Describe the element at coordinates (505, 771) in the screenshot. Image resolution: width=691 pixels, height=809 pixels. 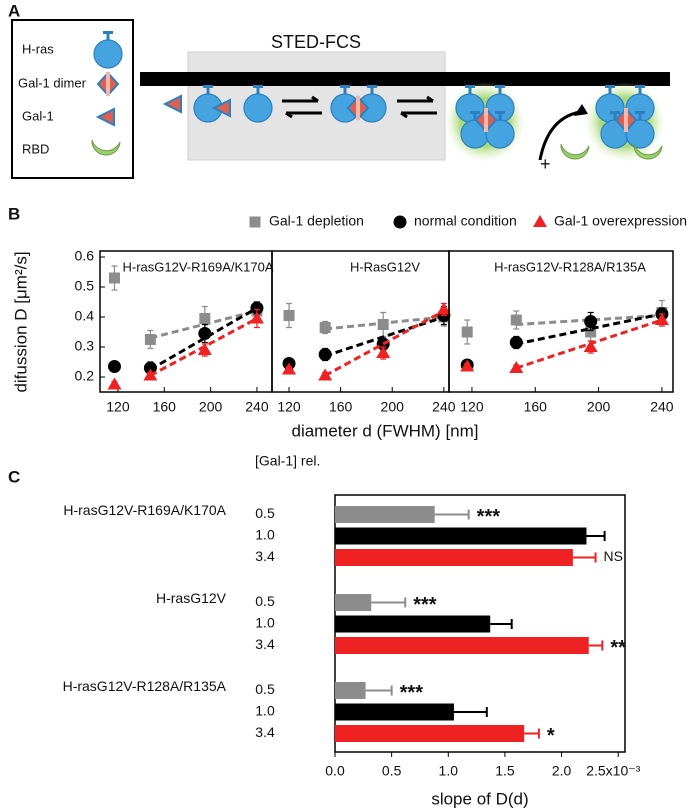
I see `x-tick-label: 1.5` at that location.